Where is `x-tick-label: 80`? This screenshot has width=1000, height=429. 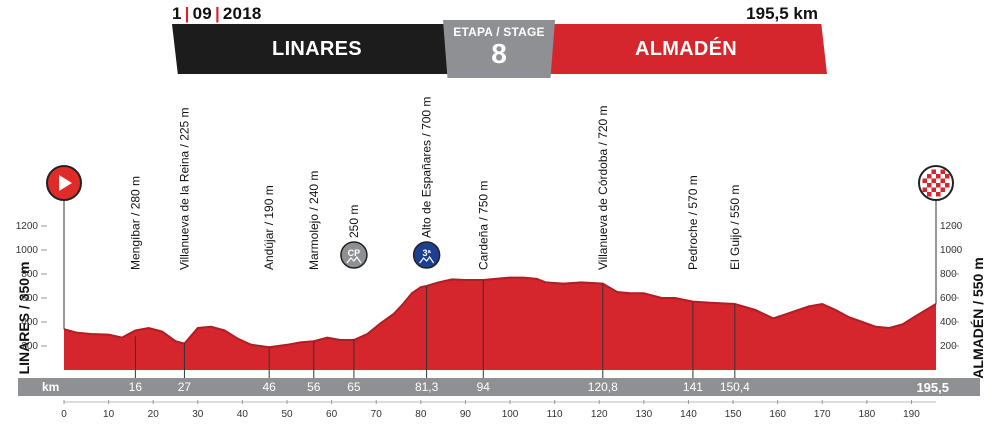
x-tick-label: 80 is located at coordinates (421, 414).